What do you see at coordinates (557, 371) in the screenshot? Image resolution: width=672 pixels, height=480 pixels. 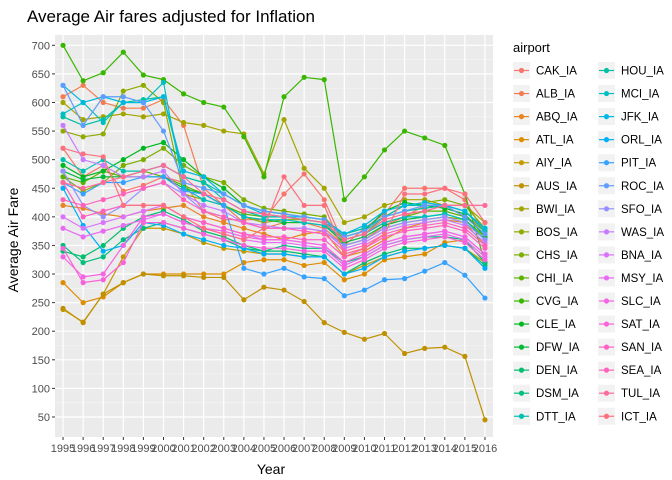 I see `legend-label: DEN_IA` at bounding box center [557, 371].